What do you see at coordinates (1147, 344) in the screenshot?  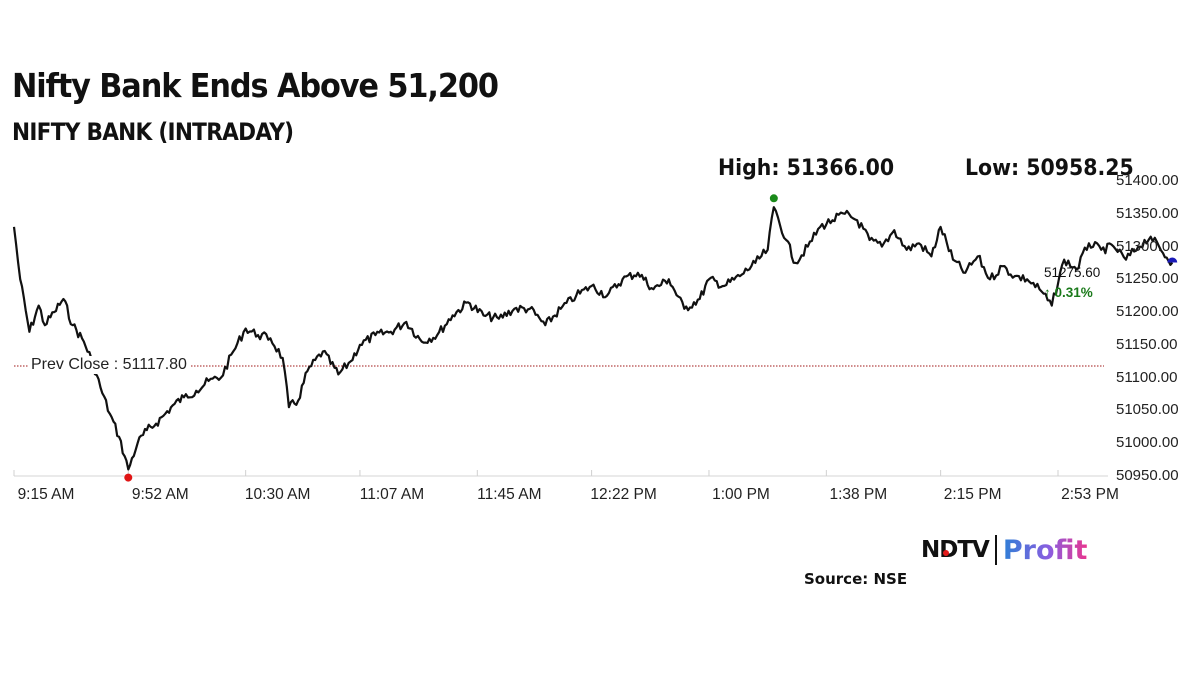 I see `y-tick-label: 51150.00` at bounding box center [1147, 344].